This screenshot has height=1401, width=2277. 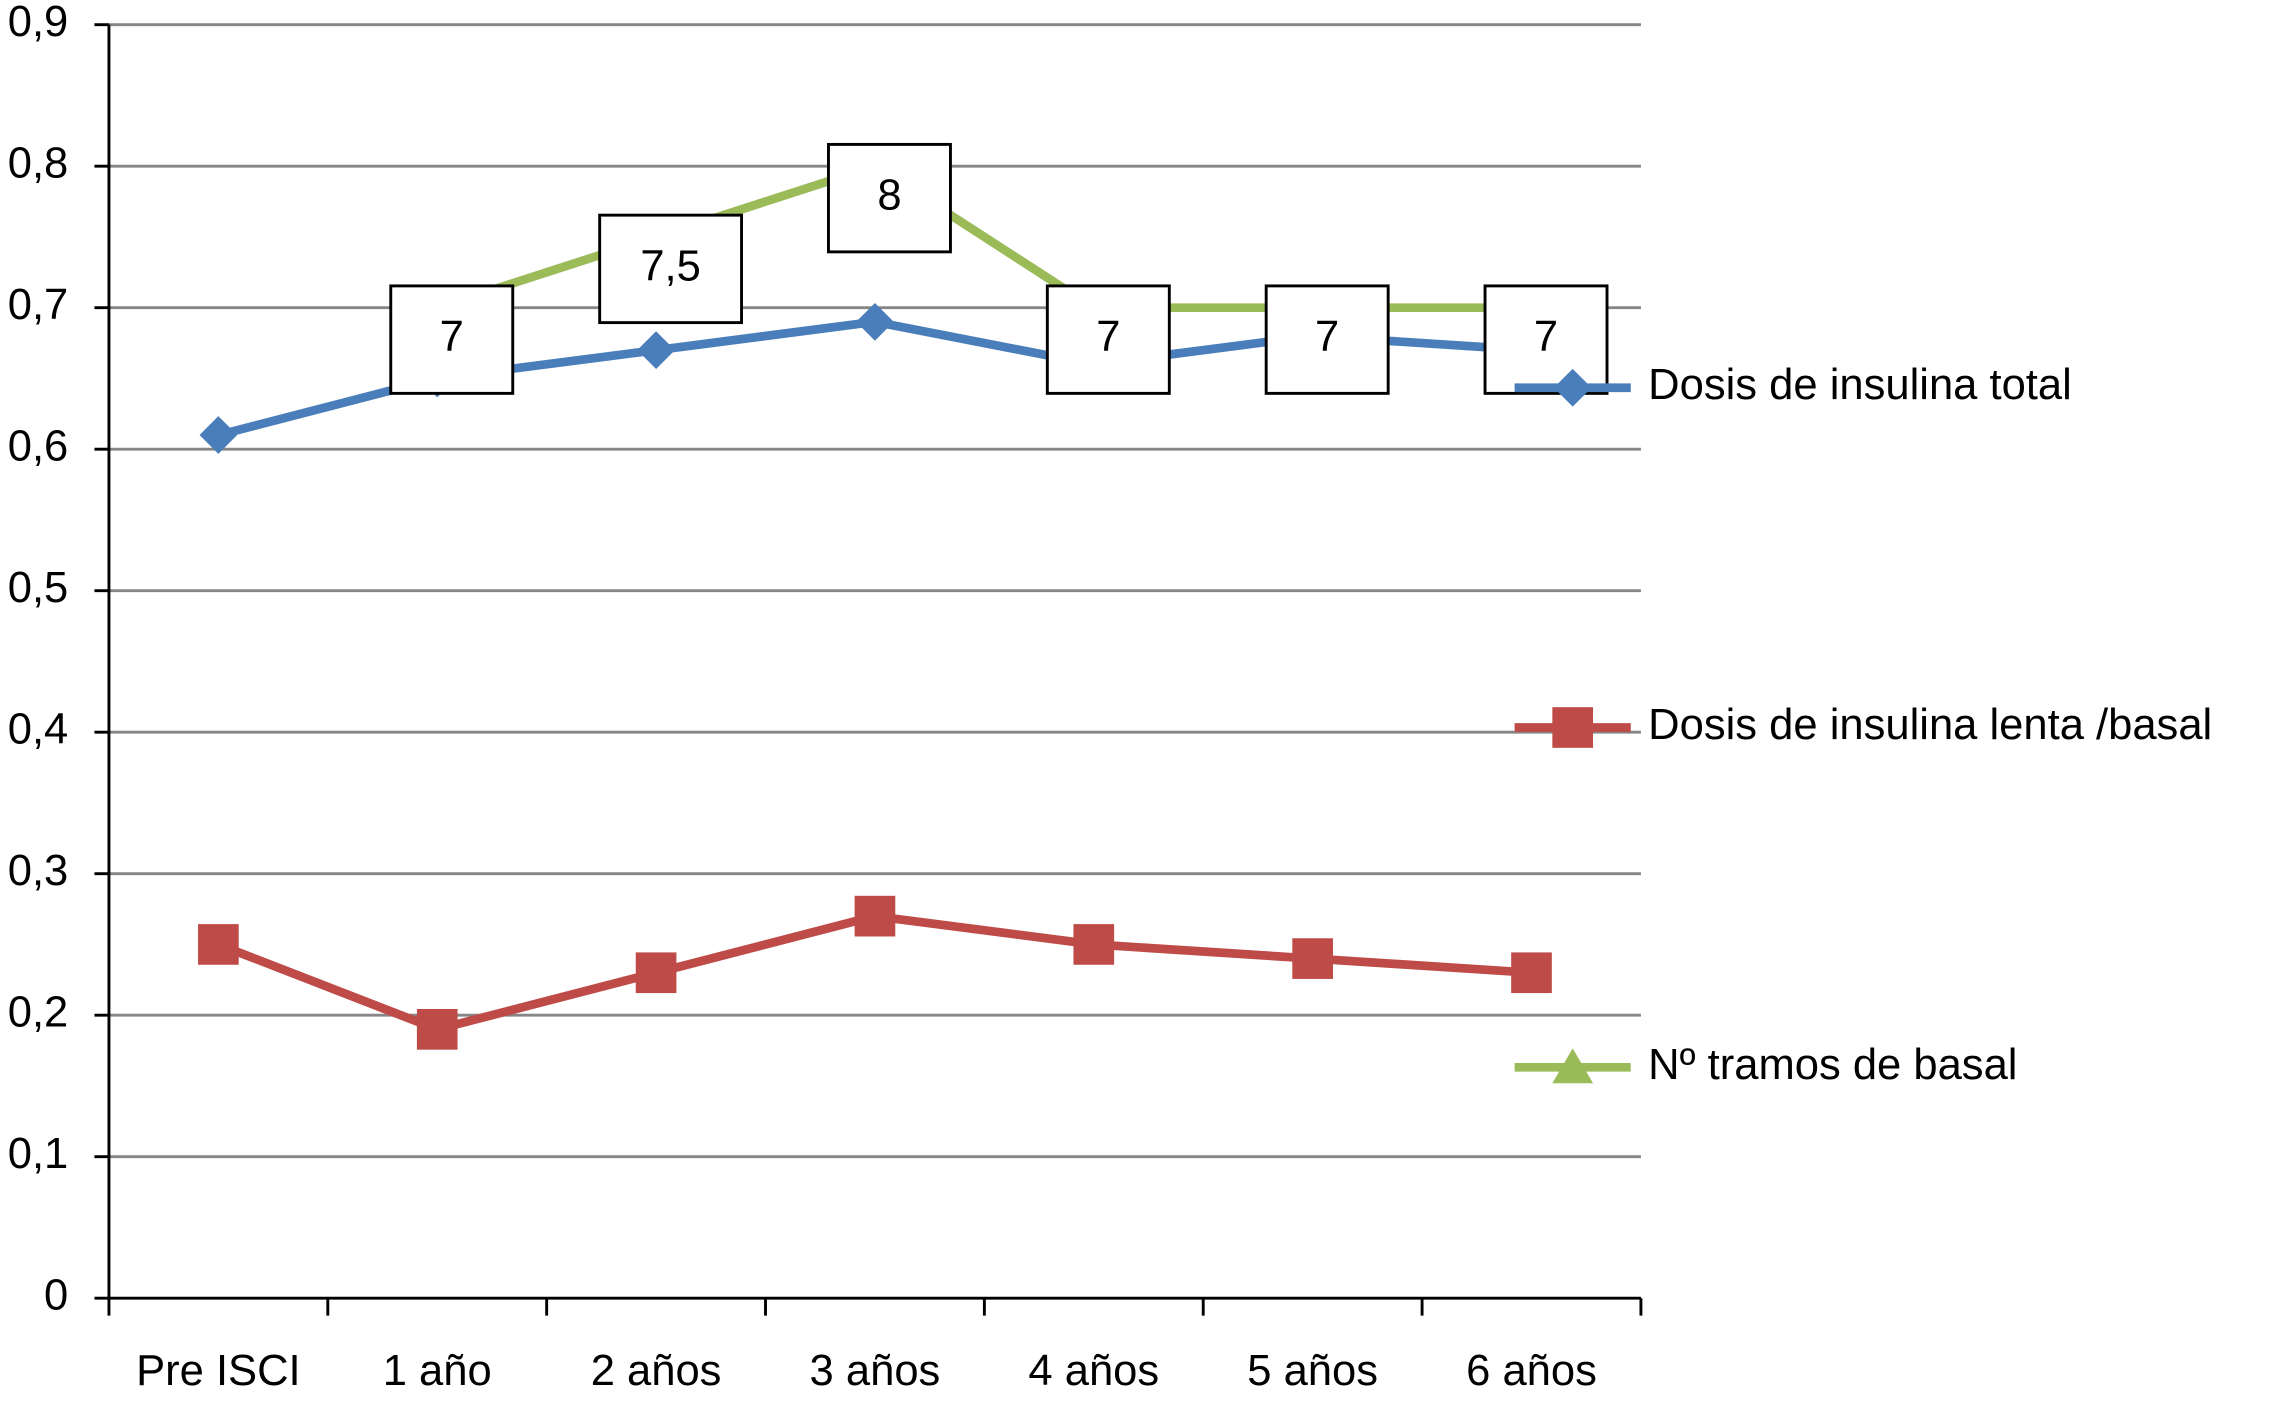 I want to click on x-tick-label: 5 años, so click(x=1312, y=1371).